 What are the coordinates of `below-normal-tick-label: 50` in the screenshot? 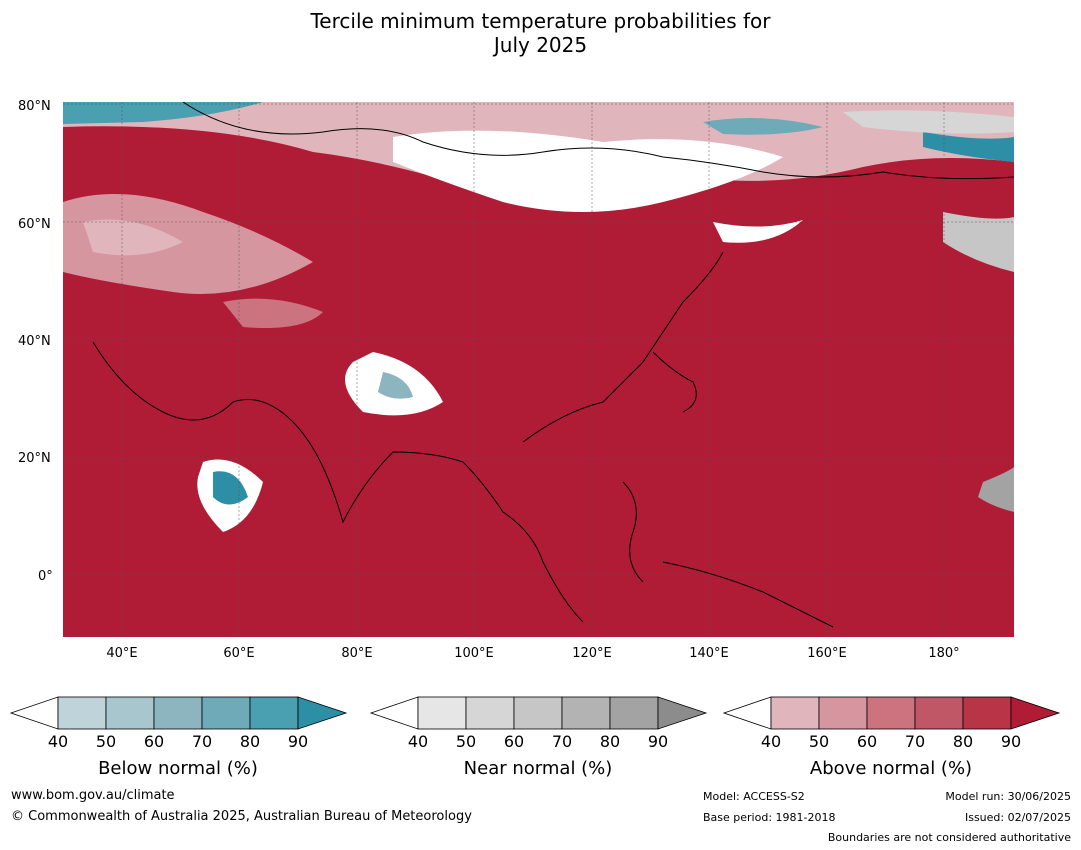 It's located at (106, 741).